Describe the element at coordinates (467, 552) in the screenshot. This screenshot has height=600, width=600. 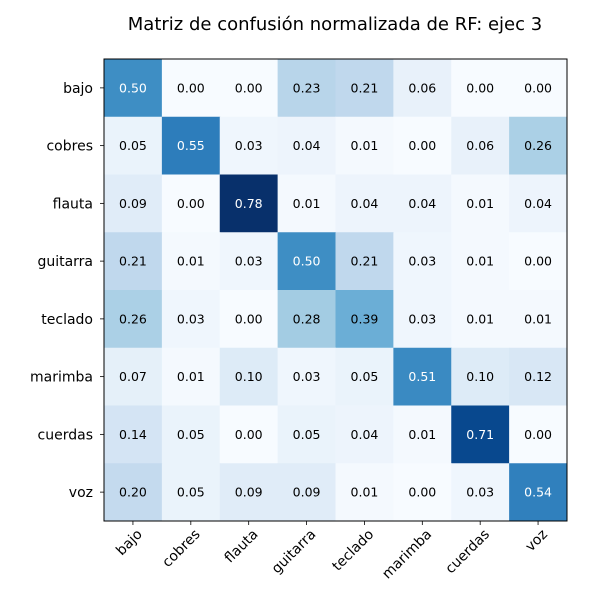
I see `x-tick-label: cuerdas` at that location.